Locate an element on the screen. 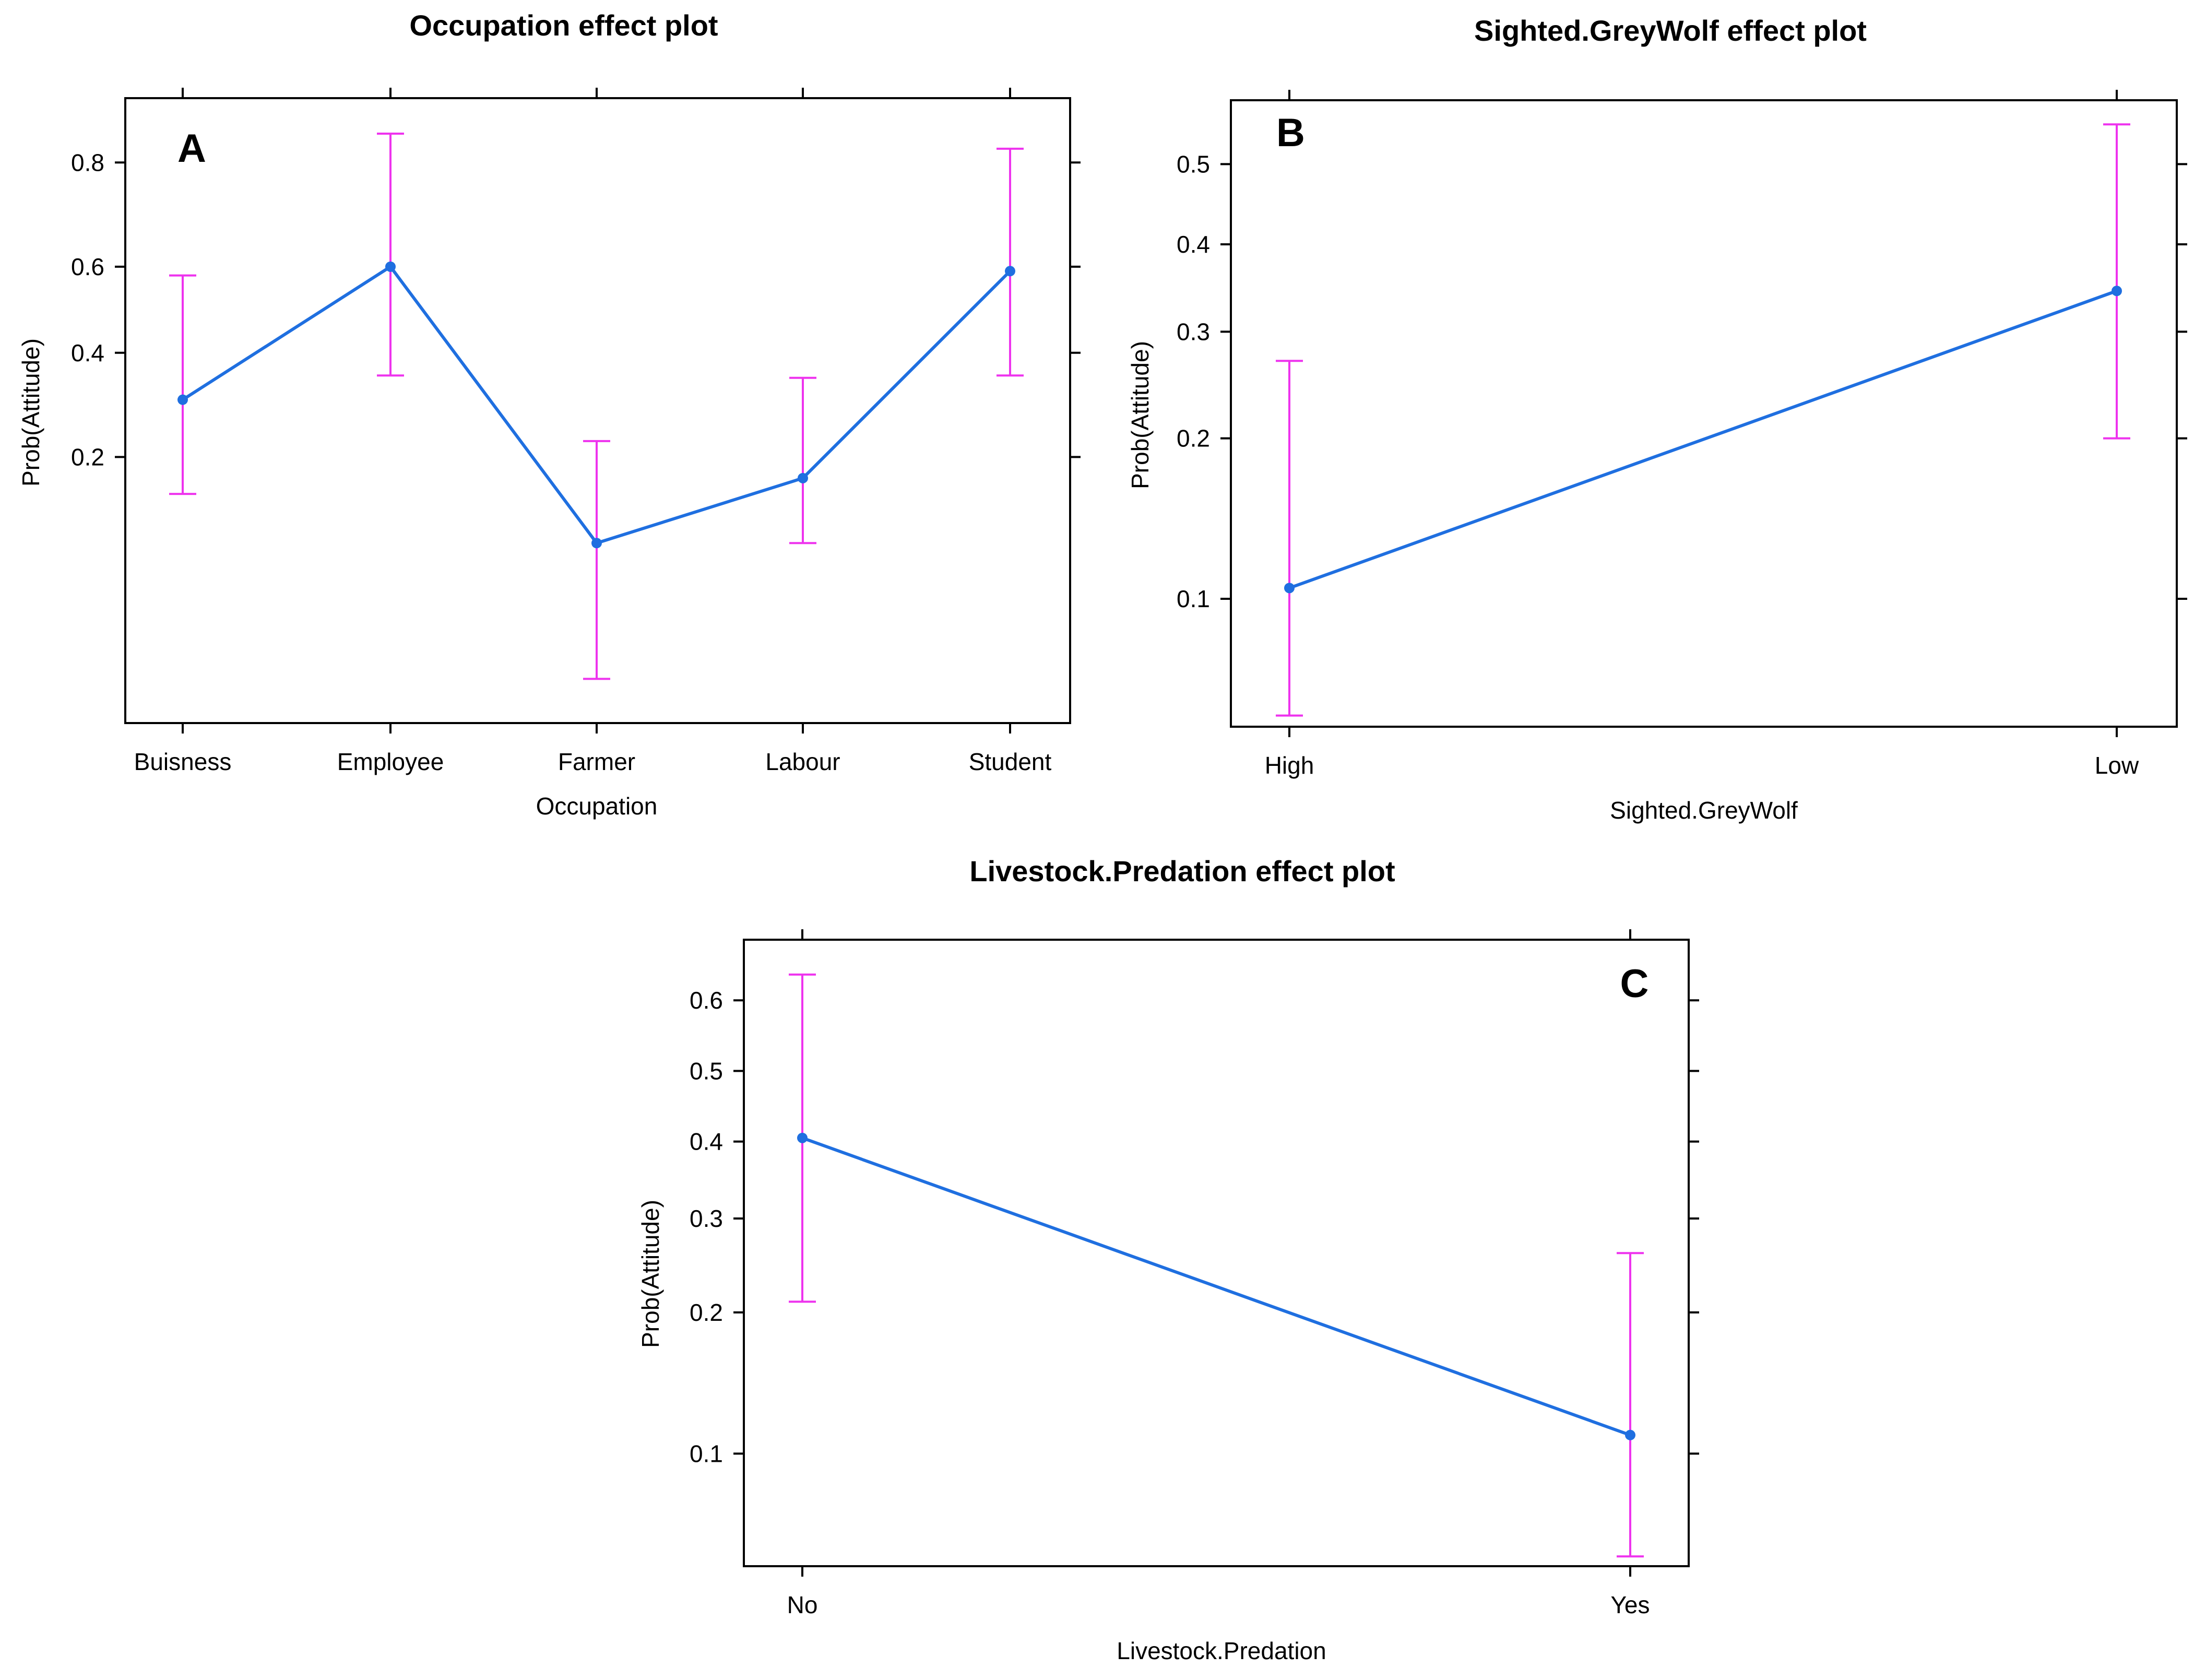  x-tick-label: Employee is located at coordinates (390, 762).